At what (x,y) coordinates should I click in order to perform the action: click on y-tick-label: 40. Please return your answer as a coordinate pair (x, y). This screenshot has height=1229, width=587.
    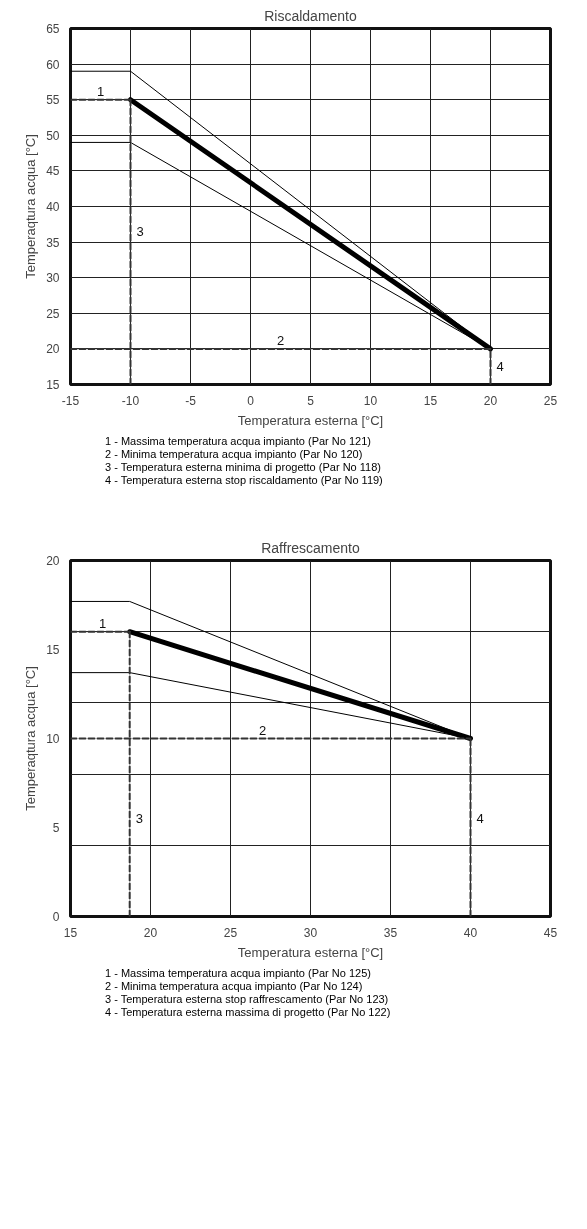
    Looking at the image, I should click on (53, 207).